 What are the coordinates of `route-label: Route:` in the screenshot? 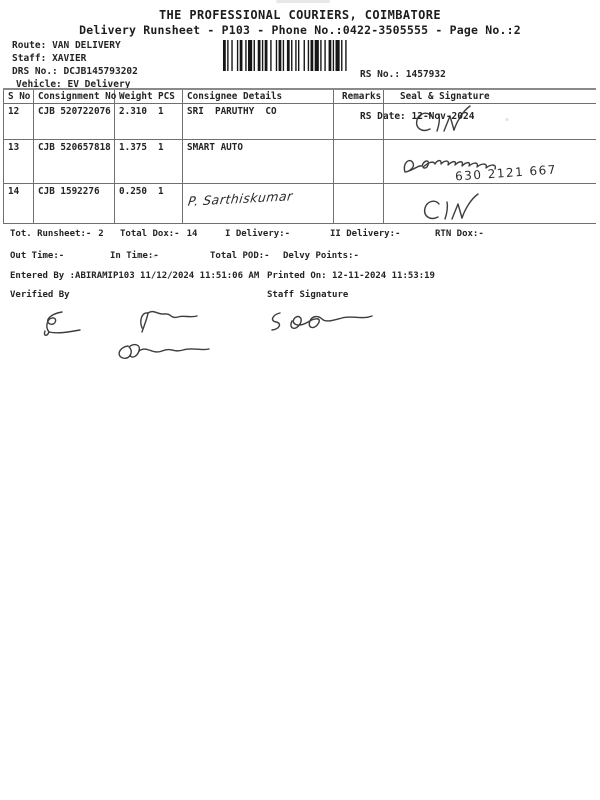 It's located at (29, 45).